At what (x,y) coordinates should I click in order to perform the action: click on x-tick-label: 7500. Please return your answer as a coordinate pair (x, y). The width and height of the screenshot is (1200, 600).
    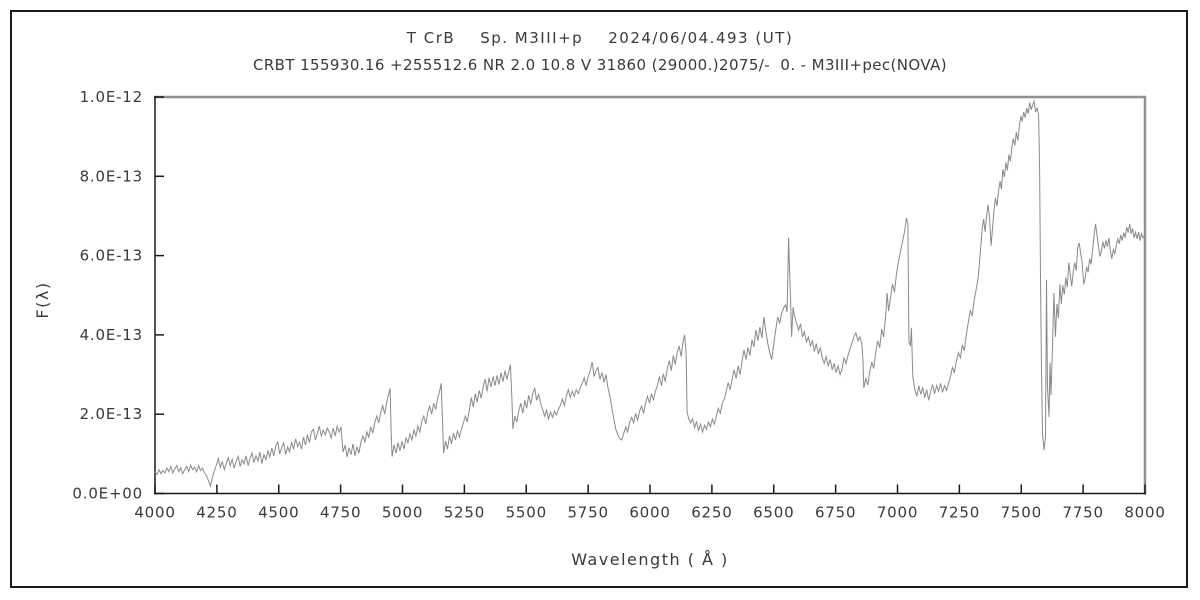
    Looking at the image, I should click on (1021, 513).